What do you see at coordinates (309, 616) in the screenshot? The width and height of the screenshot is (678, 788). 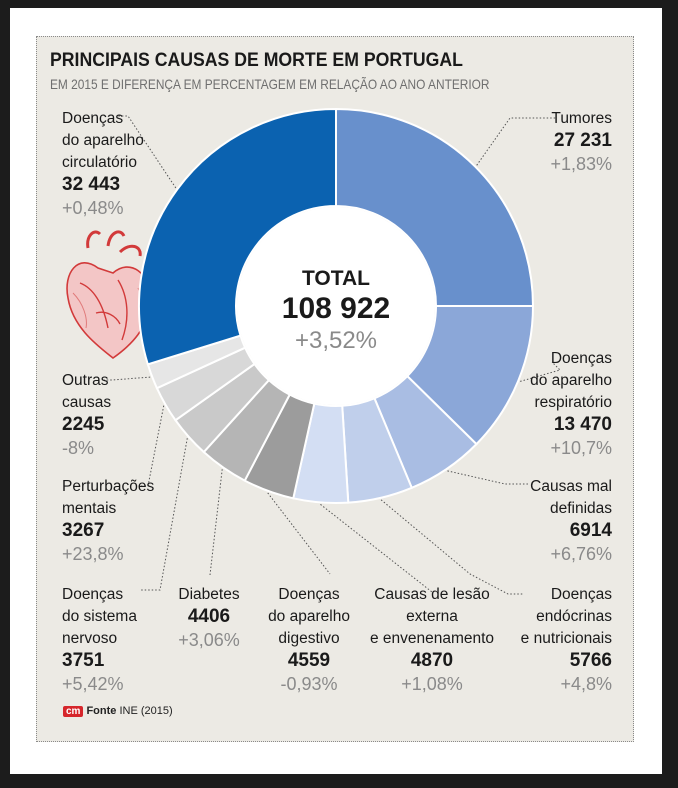 I see `label-digestivo-2: do aparelho` at bounding box center [309, 616].